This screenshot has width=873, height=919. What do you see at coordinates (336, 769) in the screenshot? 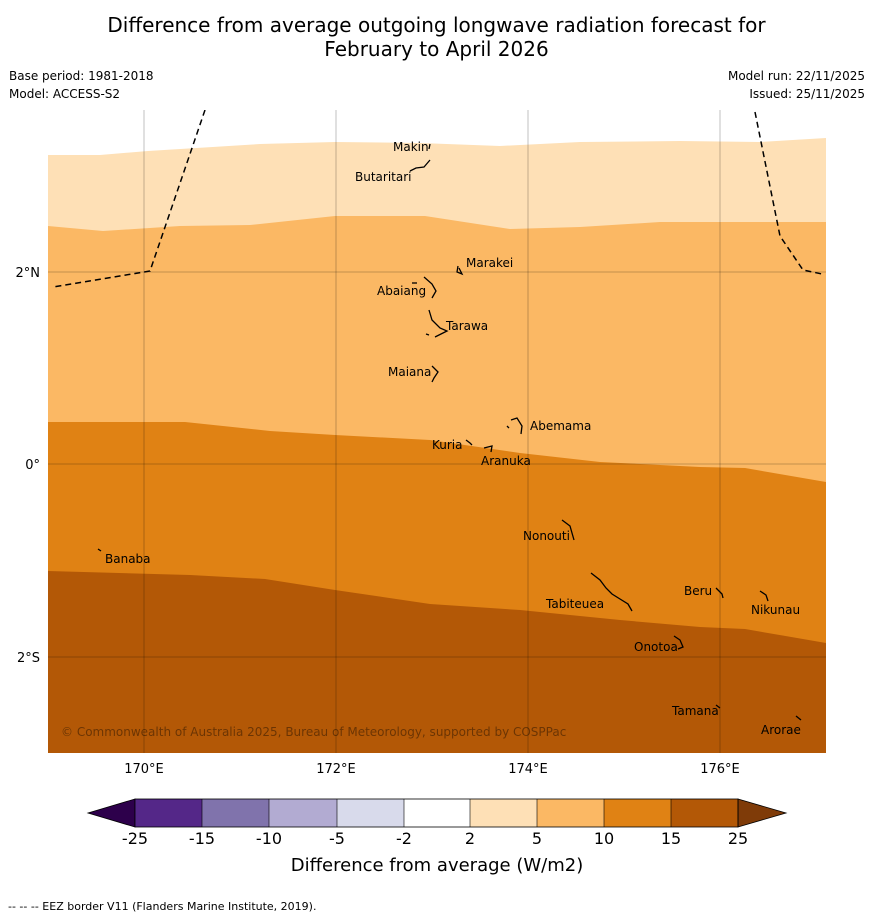
I see `lon-label-172e: 172°E` at bounding box center [336, 769].